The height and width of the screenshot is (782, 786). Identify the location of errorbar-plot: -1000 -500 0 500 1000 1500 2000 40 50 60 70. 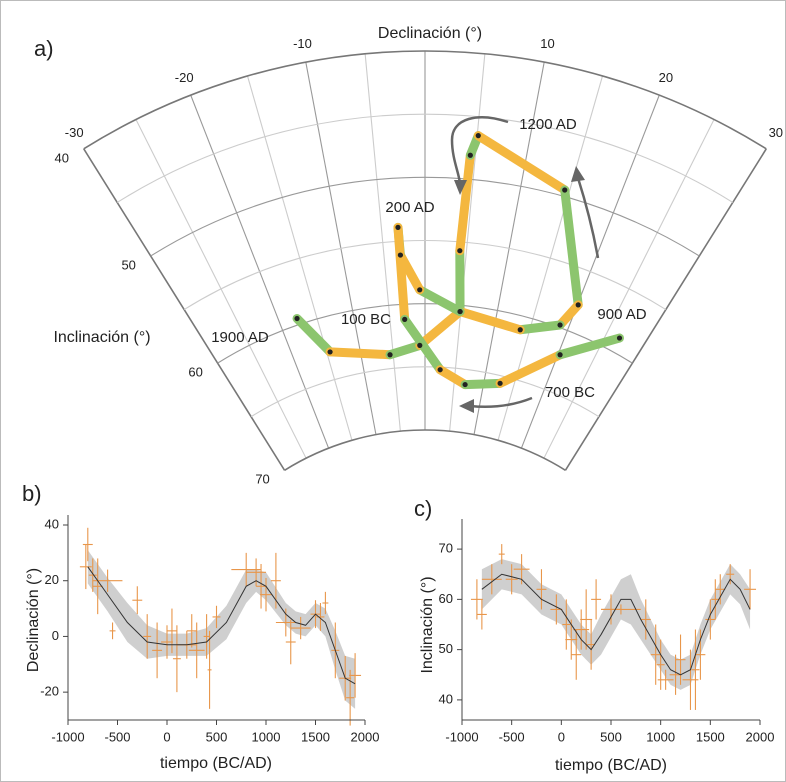
(607, 631).